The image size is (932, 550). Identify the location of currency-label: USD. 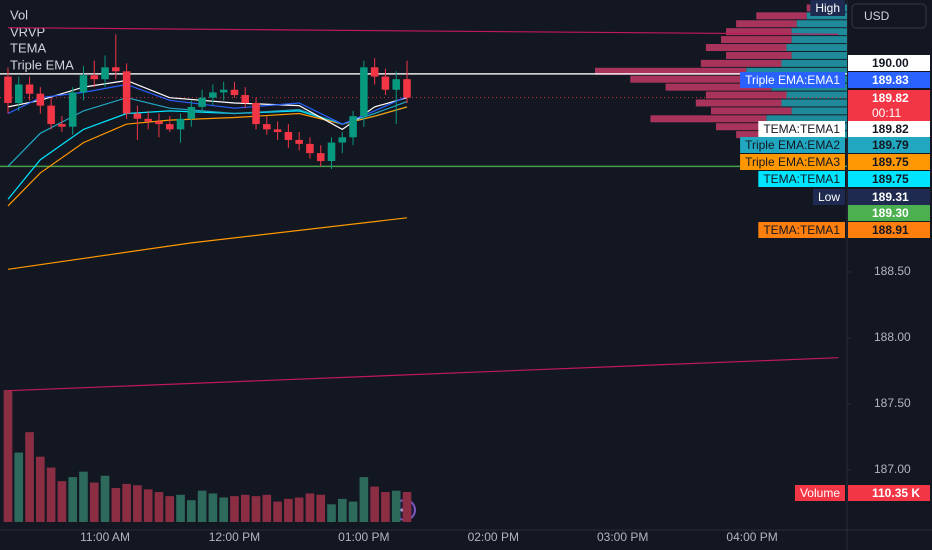
(877, 16).